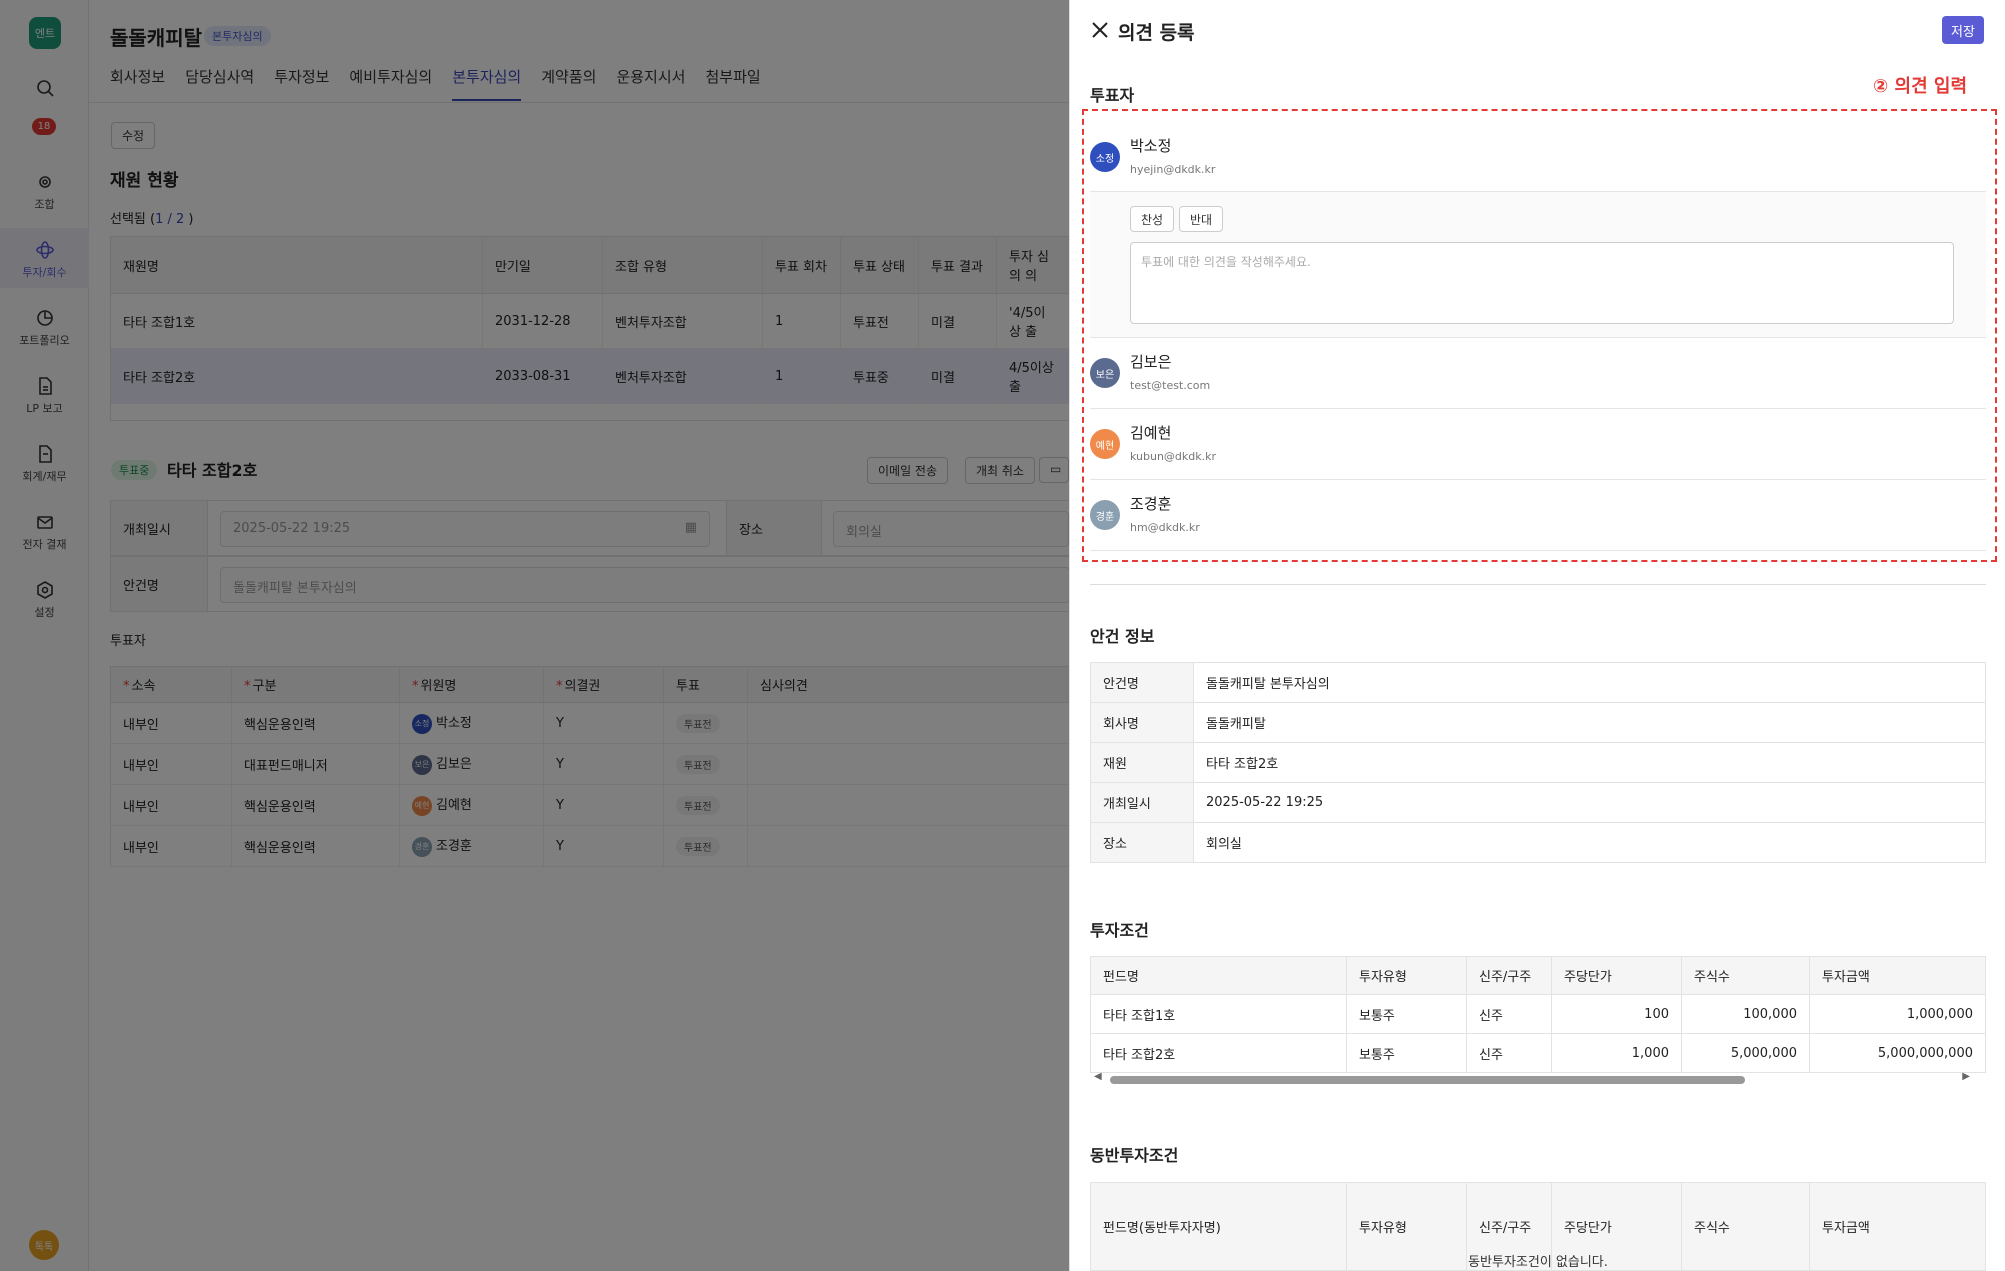 The image size is (2005, 1271). What do you see at coordinates (1151, 504) in the screenshot?
I see `voter-name: 조경훈` at bounding box center [1151, 504].